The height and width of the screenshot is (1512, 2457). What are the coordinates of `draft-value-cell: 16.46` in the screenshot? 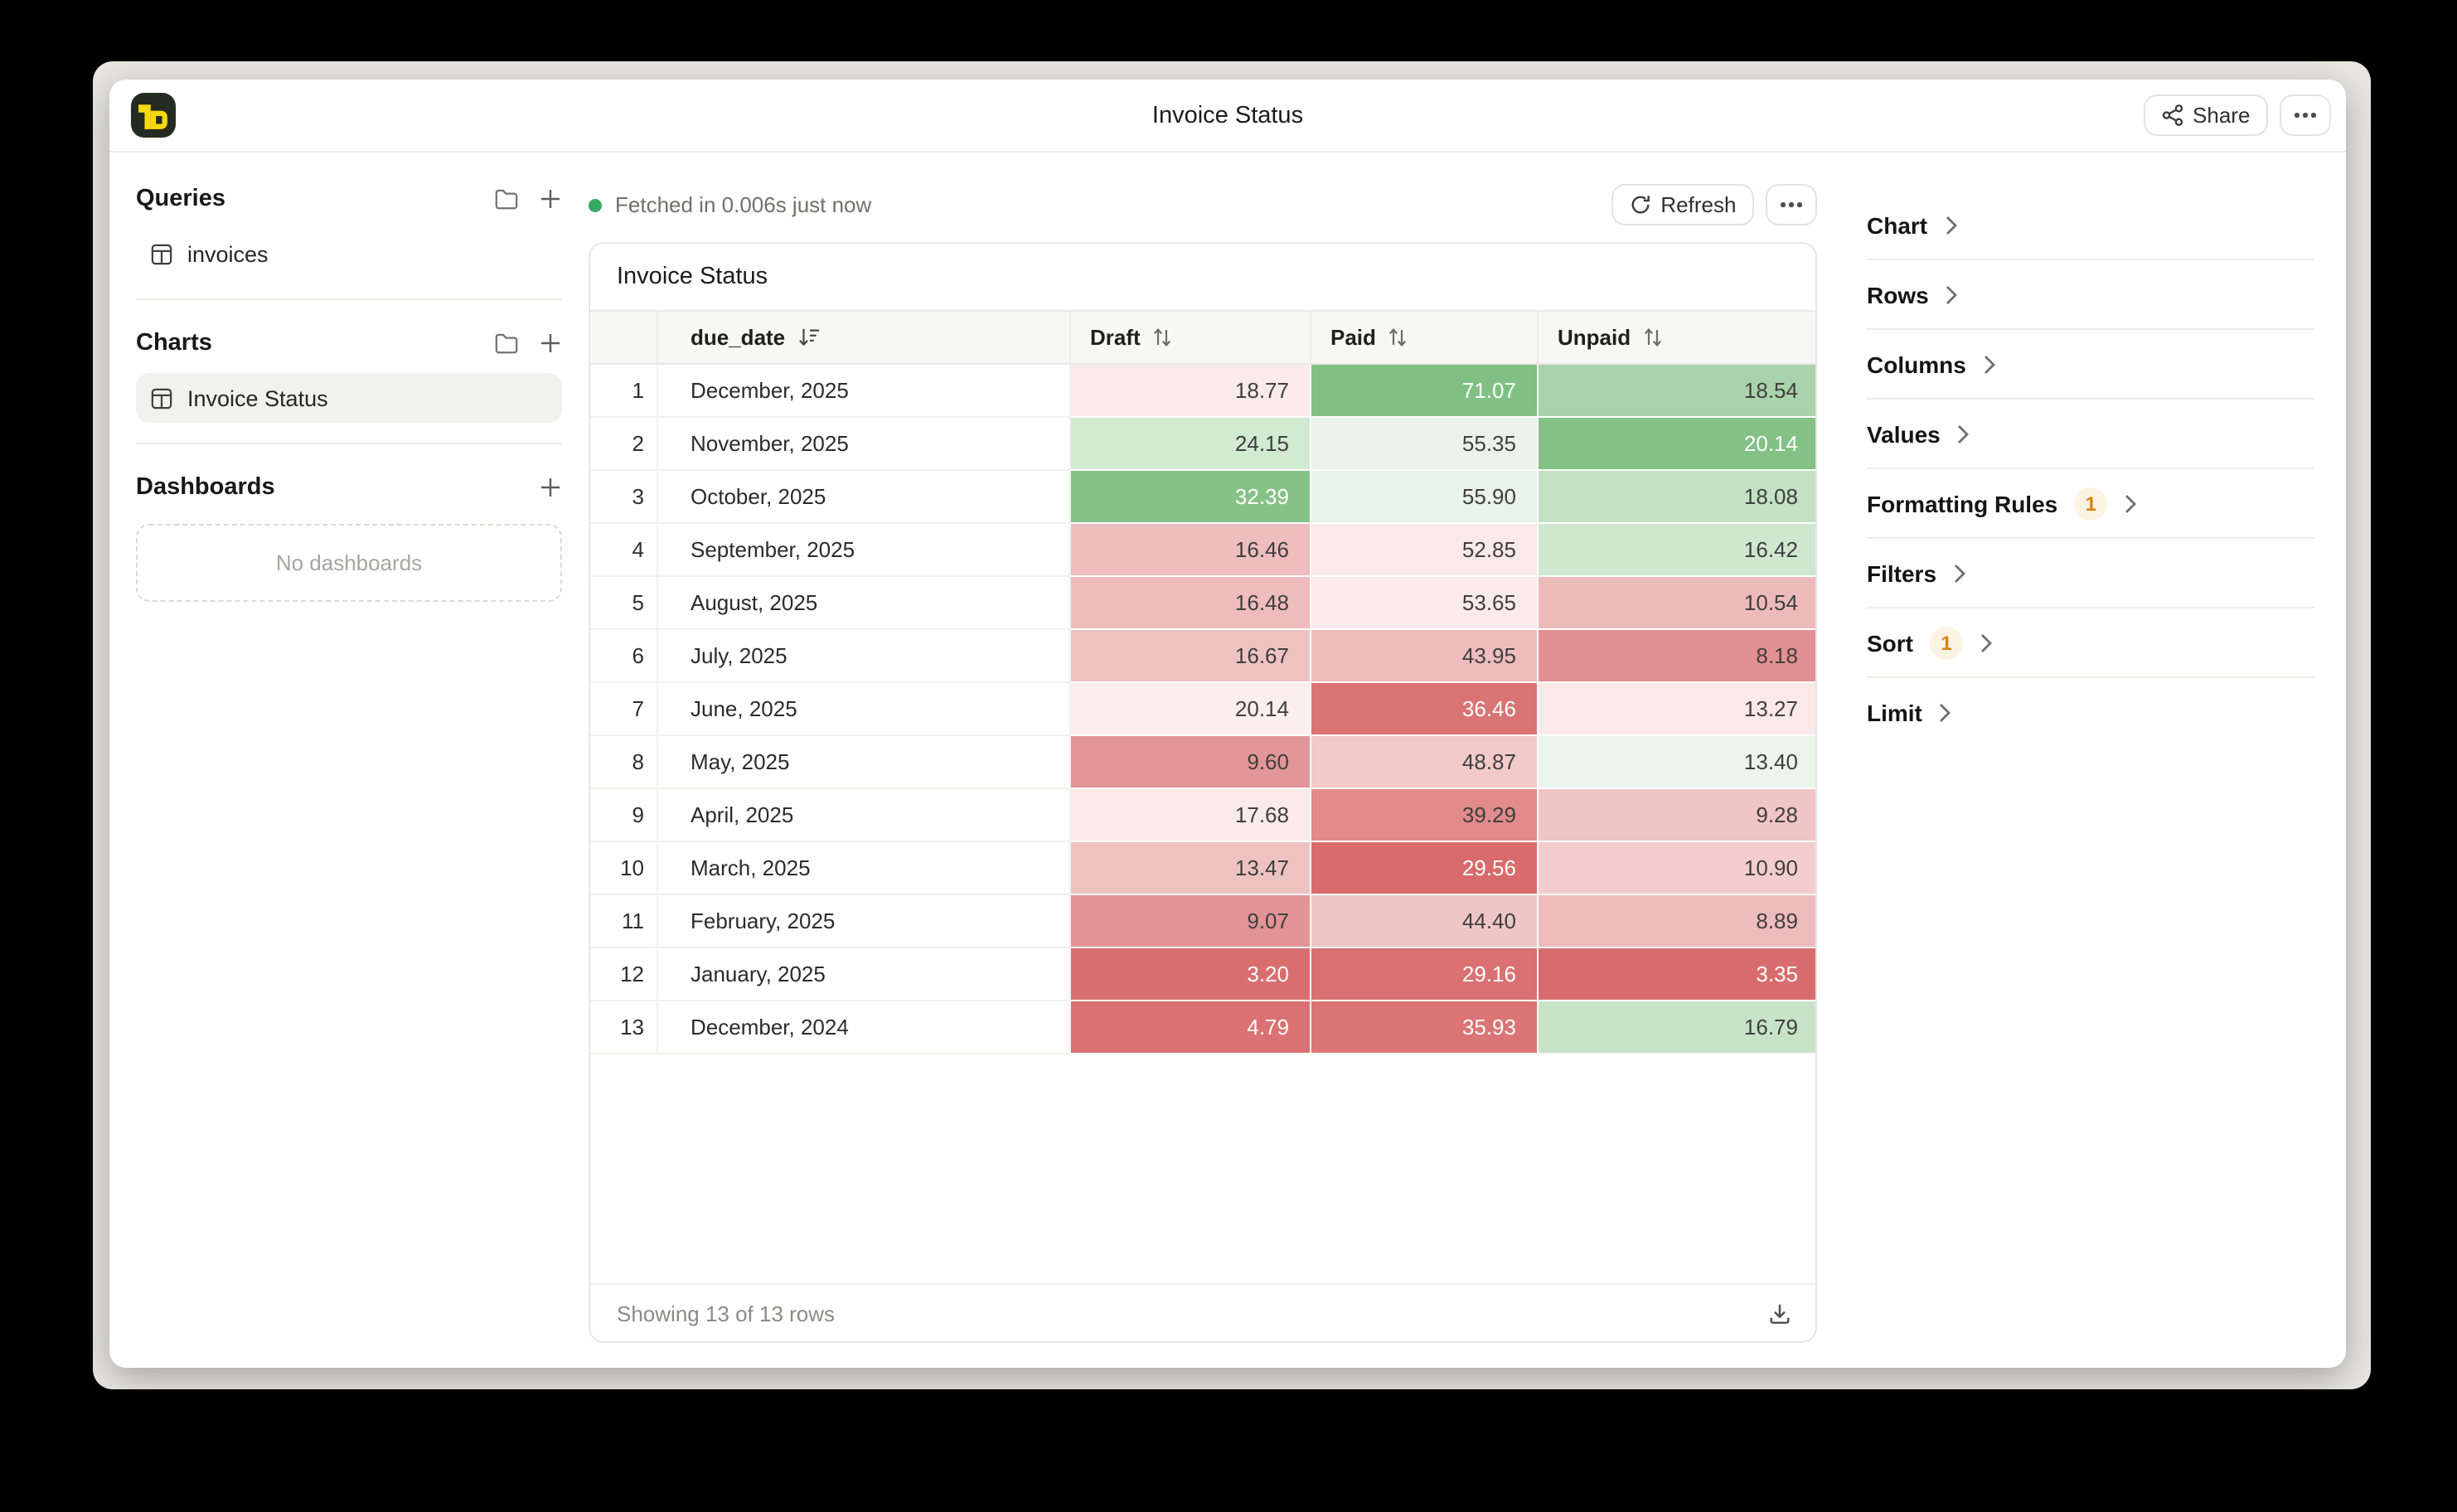 It's located at (1190, 550).